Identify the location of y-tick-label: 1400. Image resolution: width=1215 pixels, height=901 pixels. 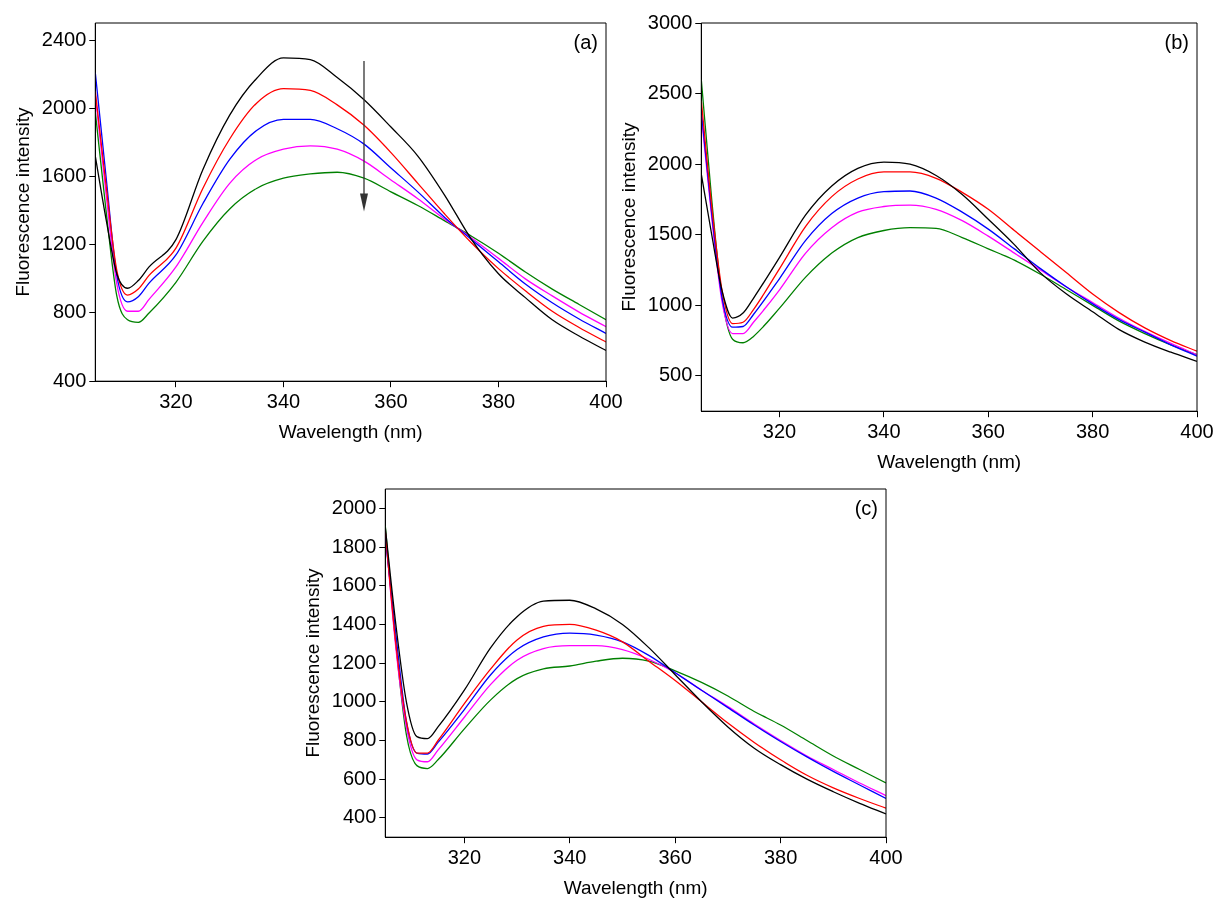
(354, 622).